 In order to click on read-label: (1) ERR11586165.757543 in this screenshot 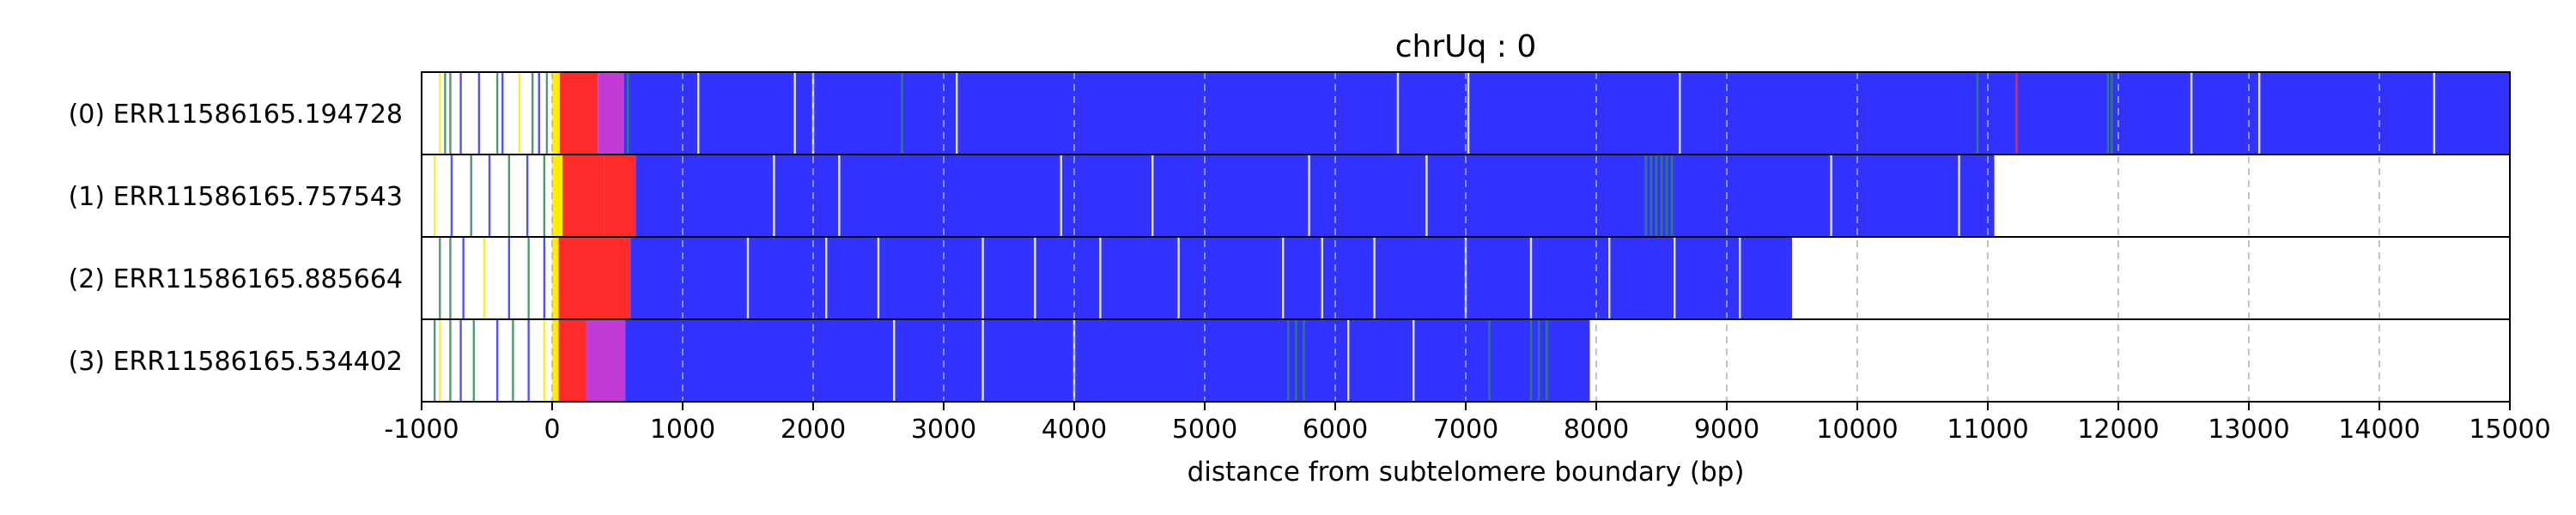, I will do `click(236, 197)`.